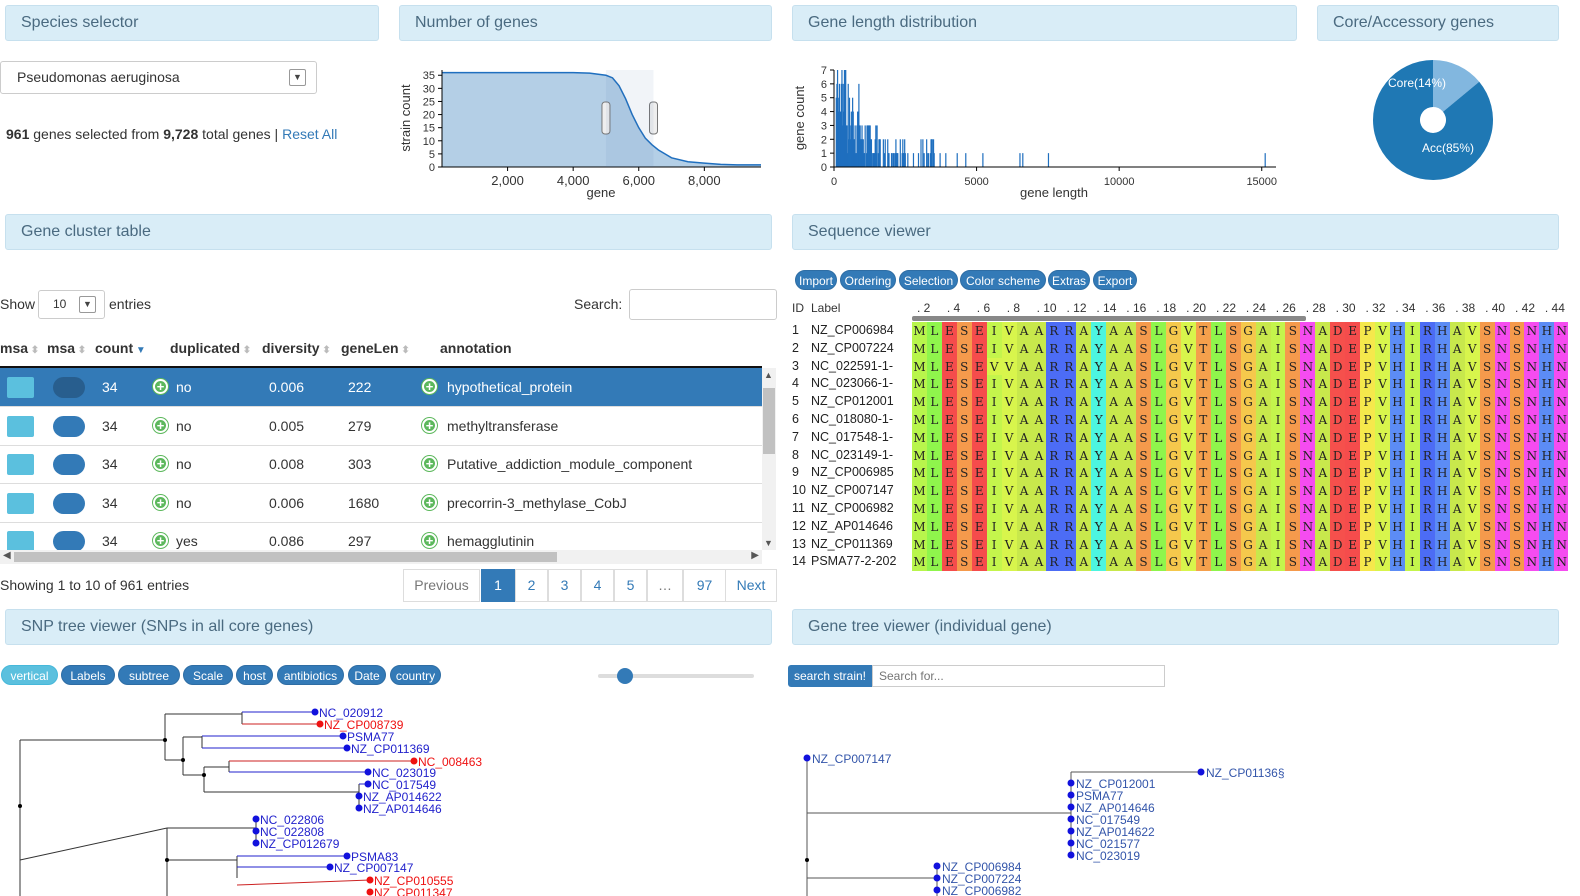  I want to click on page-button-1: 1, so click(498, 585).